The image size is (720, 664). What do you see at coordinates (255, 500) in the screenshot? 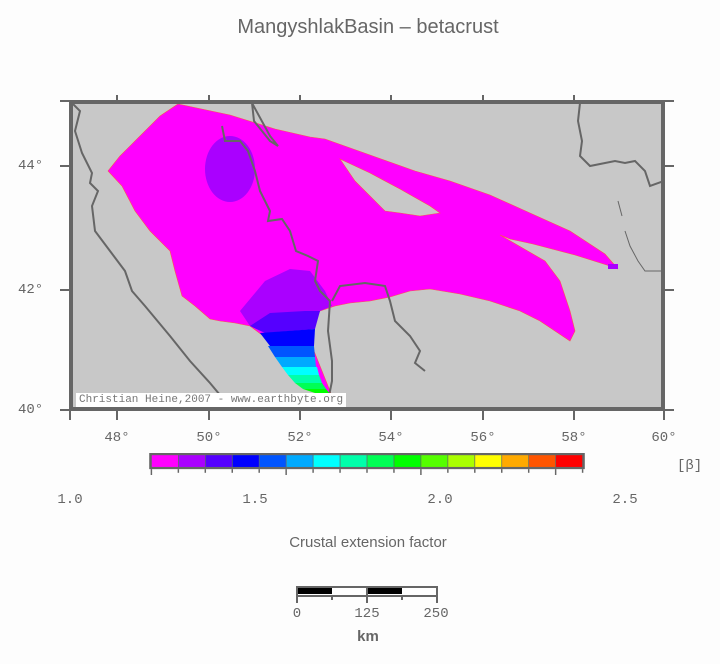
I see `colorbar-label-1-5: 1.5` at bounding box center [255, 500].